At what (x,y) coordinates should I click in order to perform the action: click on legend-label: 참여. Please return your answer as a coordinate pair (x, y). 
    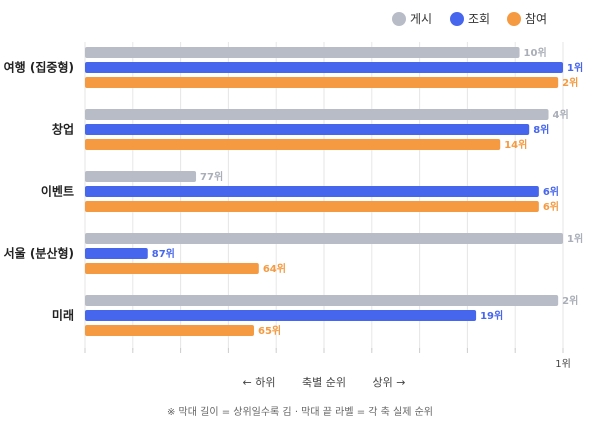
    Looking at the image, I should click on (536, 19).